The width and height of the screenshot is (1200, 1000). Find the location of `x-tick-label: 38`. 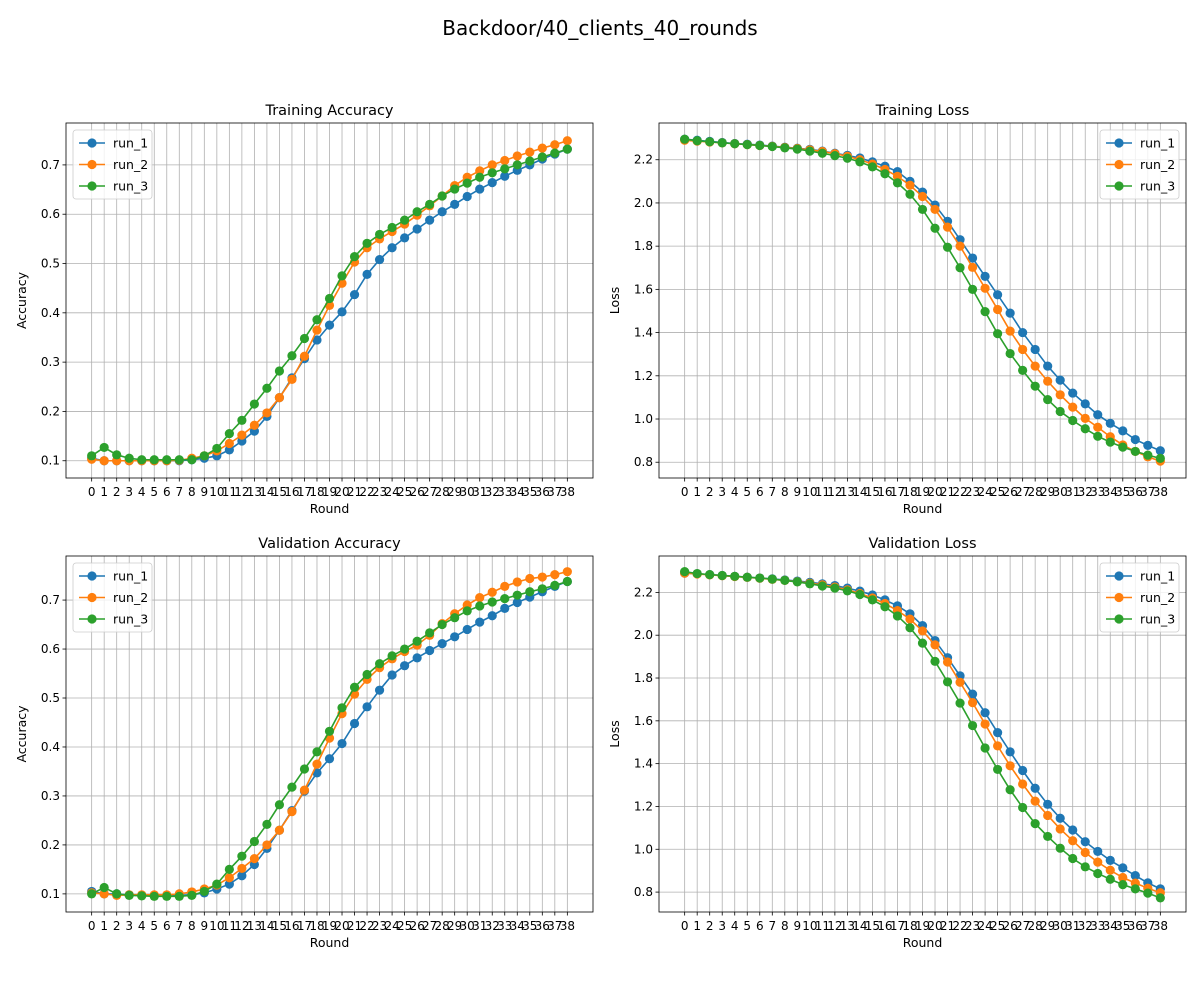

x-tick-label: 38 is located at coordinates (1160, 926).